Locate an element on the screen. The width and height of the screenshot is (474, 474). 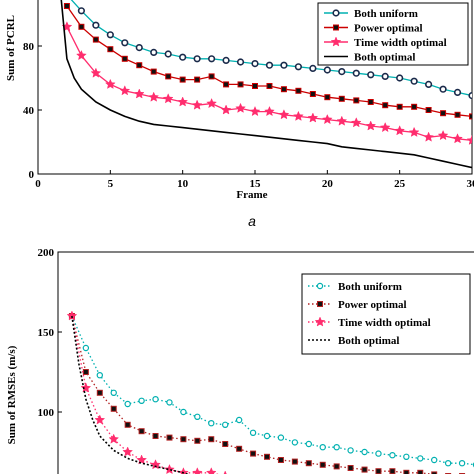
legend-label-both-uniform: Both uniform is located at coordinates (386, 14).